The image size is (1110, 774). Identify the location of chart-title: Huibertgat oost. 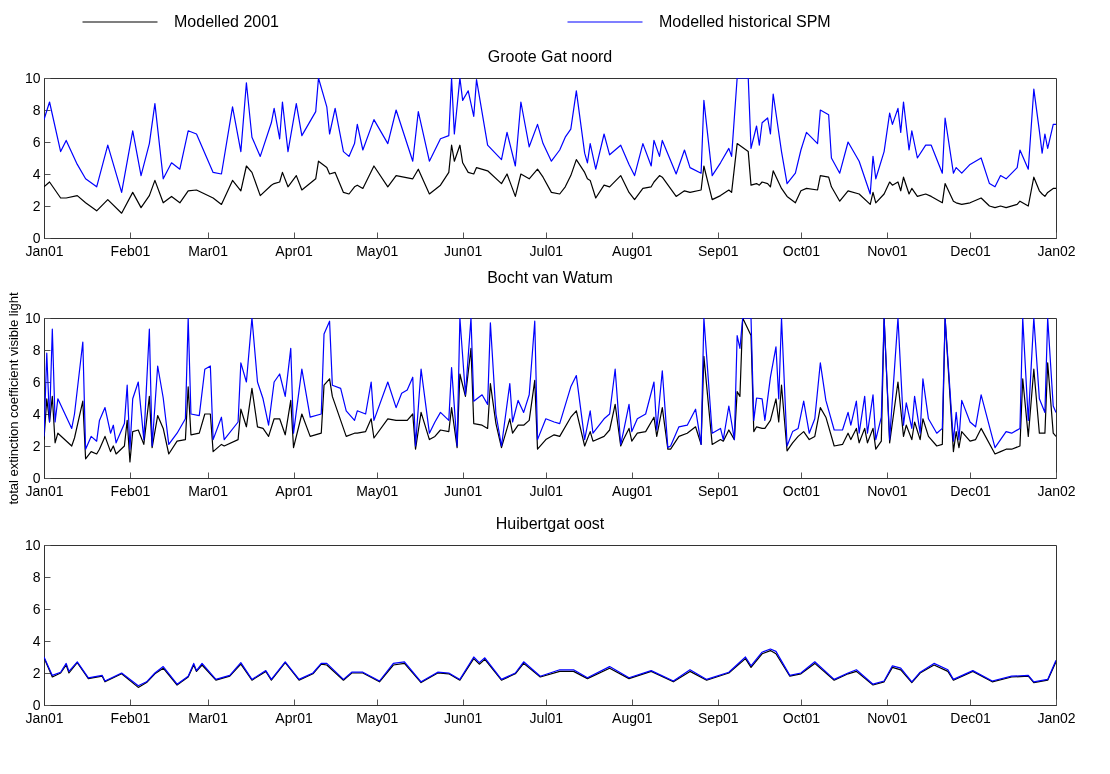
(550, 523).